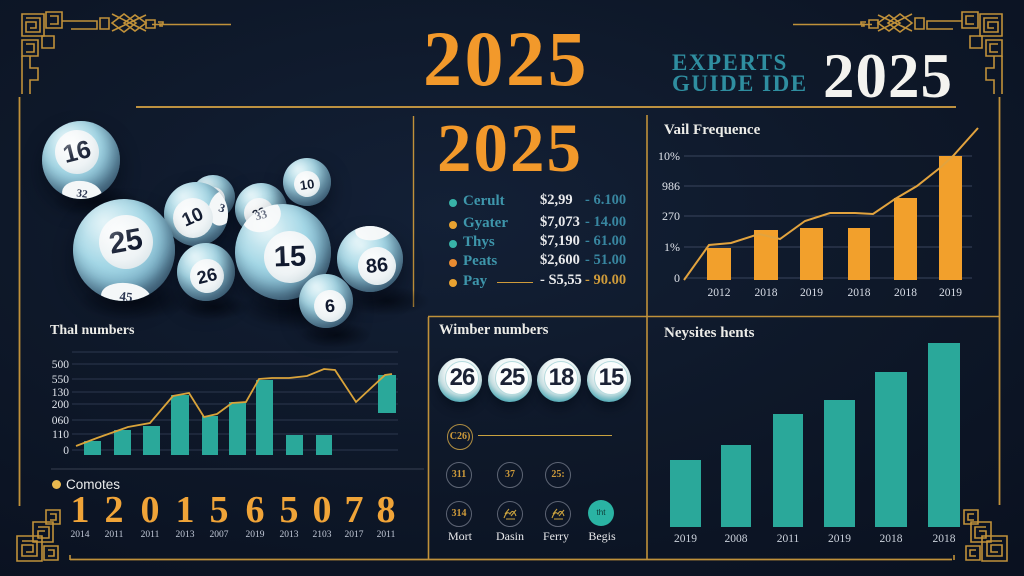 The height and width of the screenshot is (576, 1024). I want to click on svg-text: 2008, so click(736, 539).